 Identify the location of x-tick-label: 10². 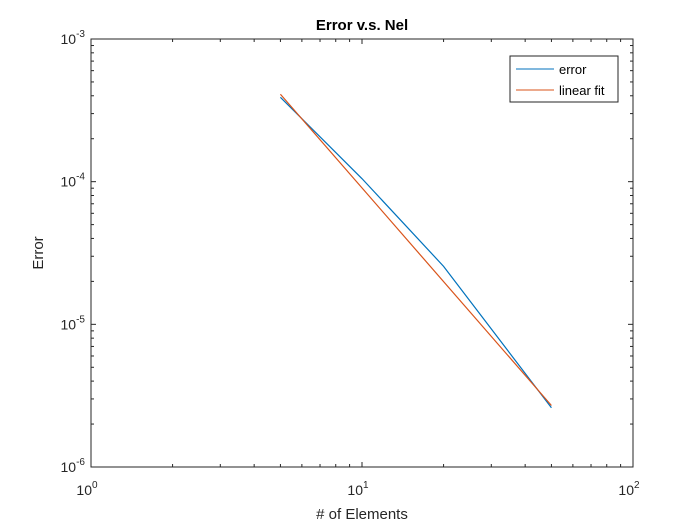
(629, 489).